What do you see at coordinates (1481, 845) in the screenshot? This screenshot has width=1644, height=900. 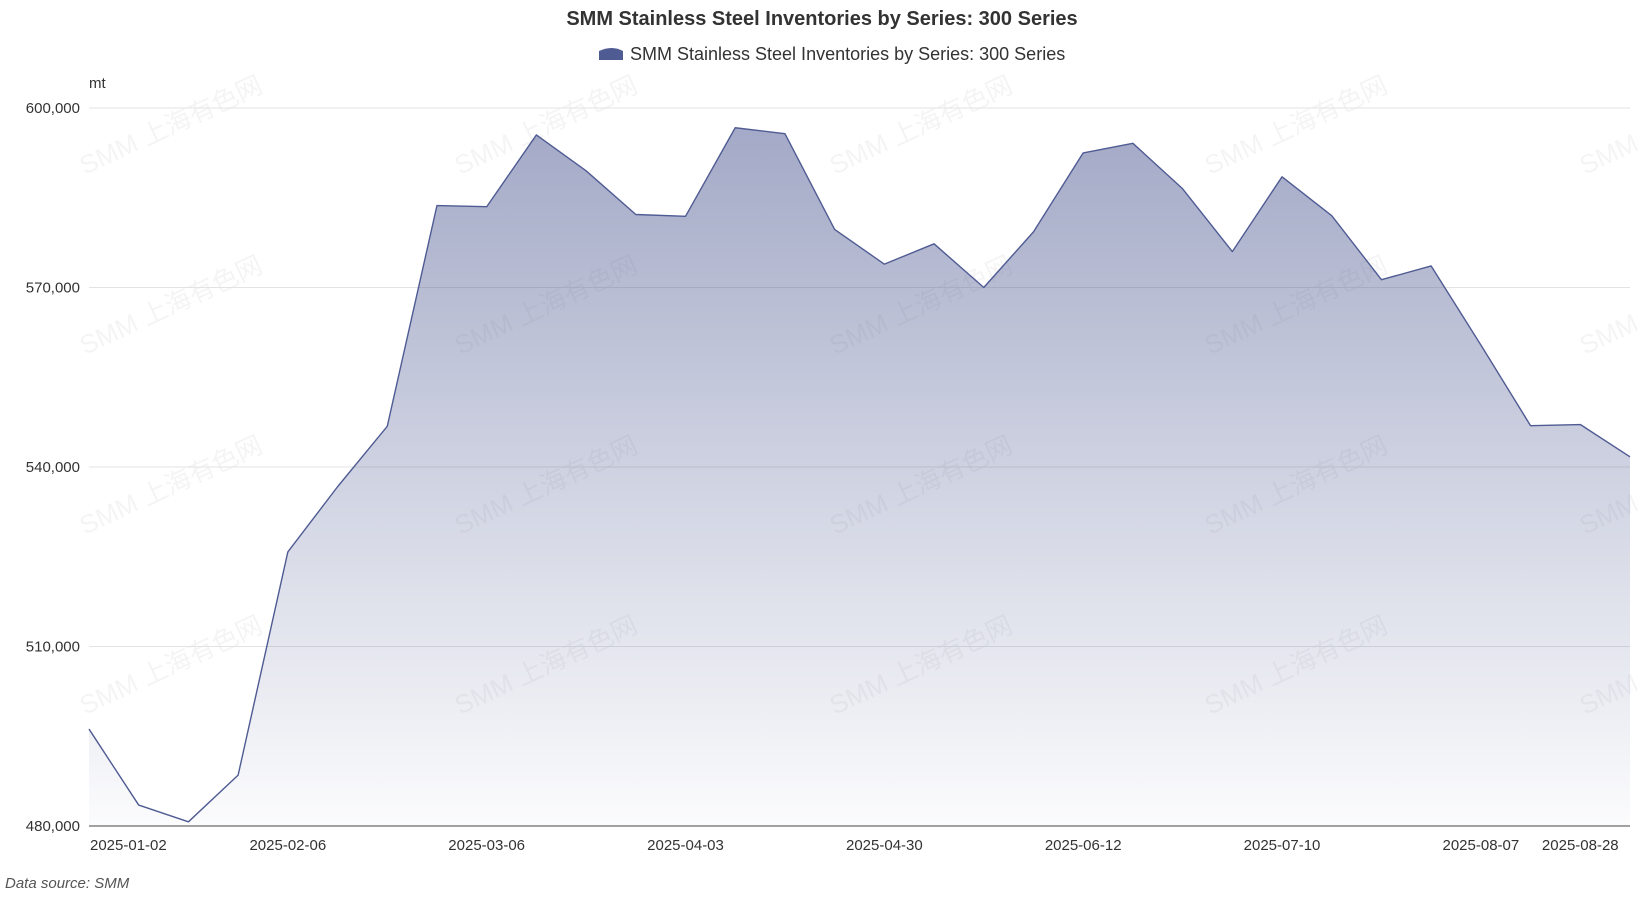 I see `x-tick-label: 2025-08-07` at bounding box center [1481, 845].